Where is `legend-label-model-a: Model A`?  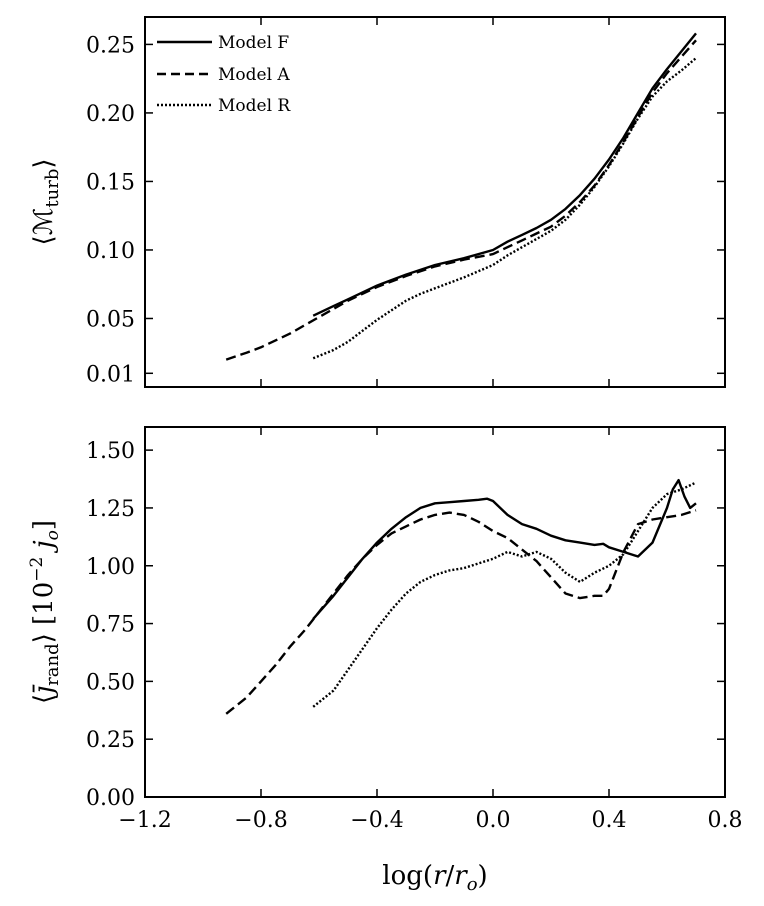 legend-label-model-a: Model A is located at coordinates (254, 75).